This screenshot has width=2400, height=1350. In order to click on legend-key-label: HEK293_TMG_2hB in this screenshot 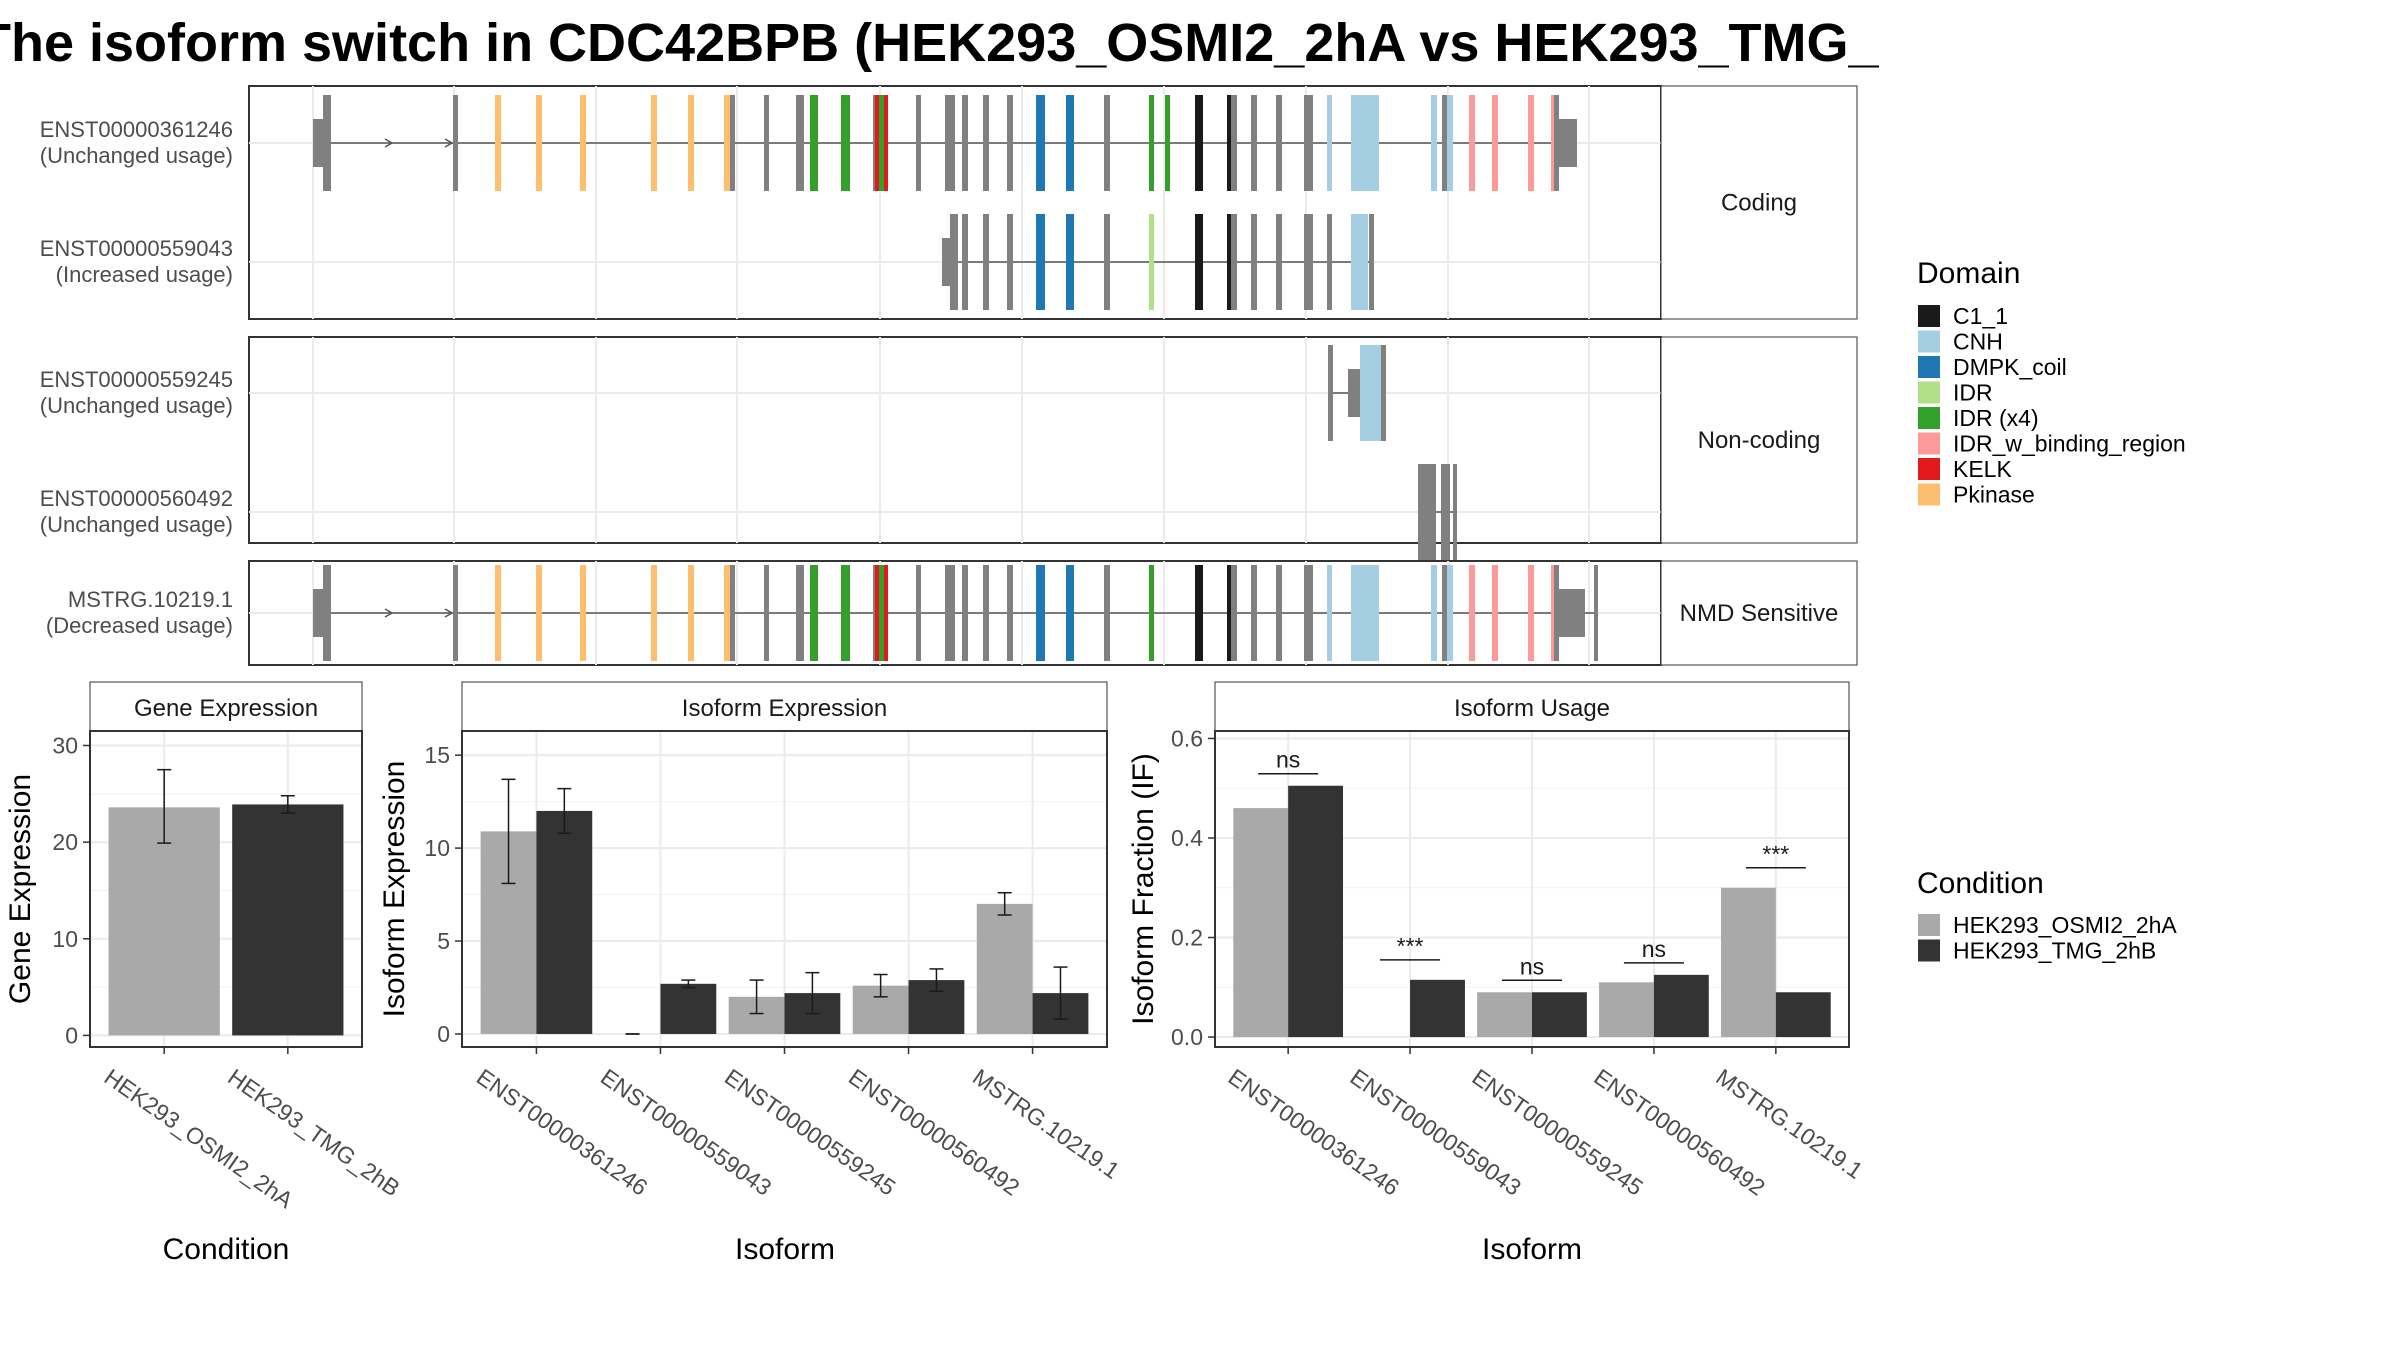, I will do `click(2054, 951)`.